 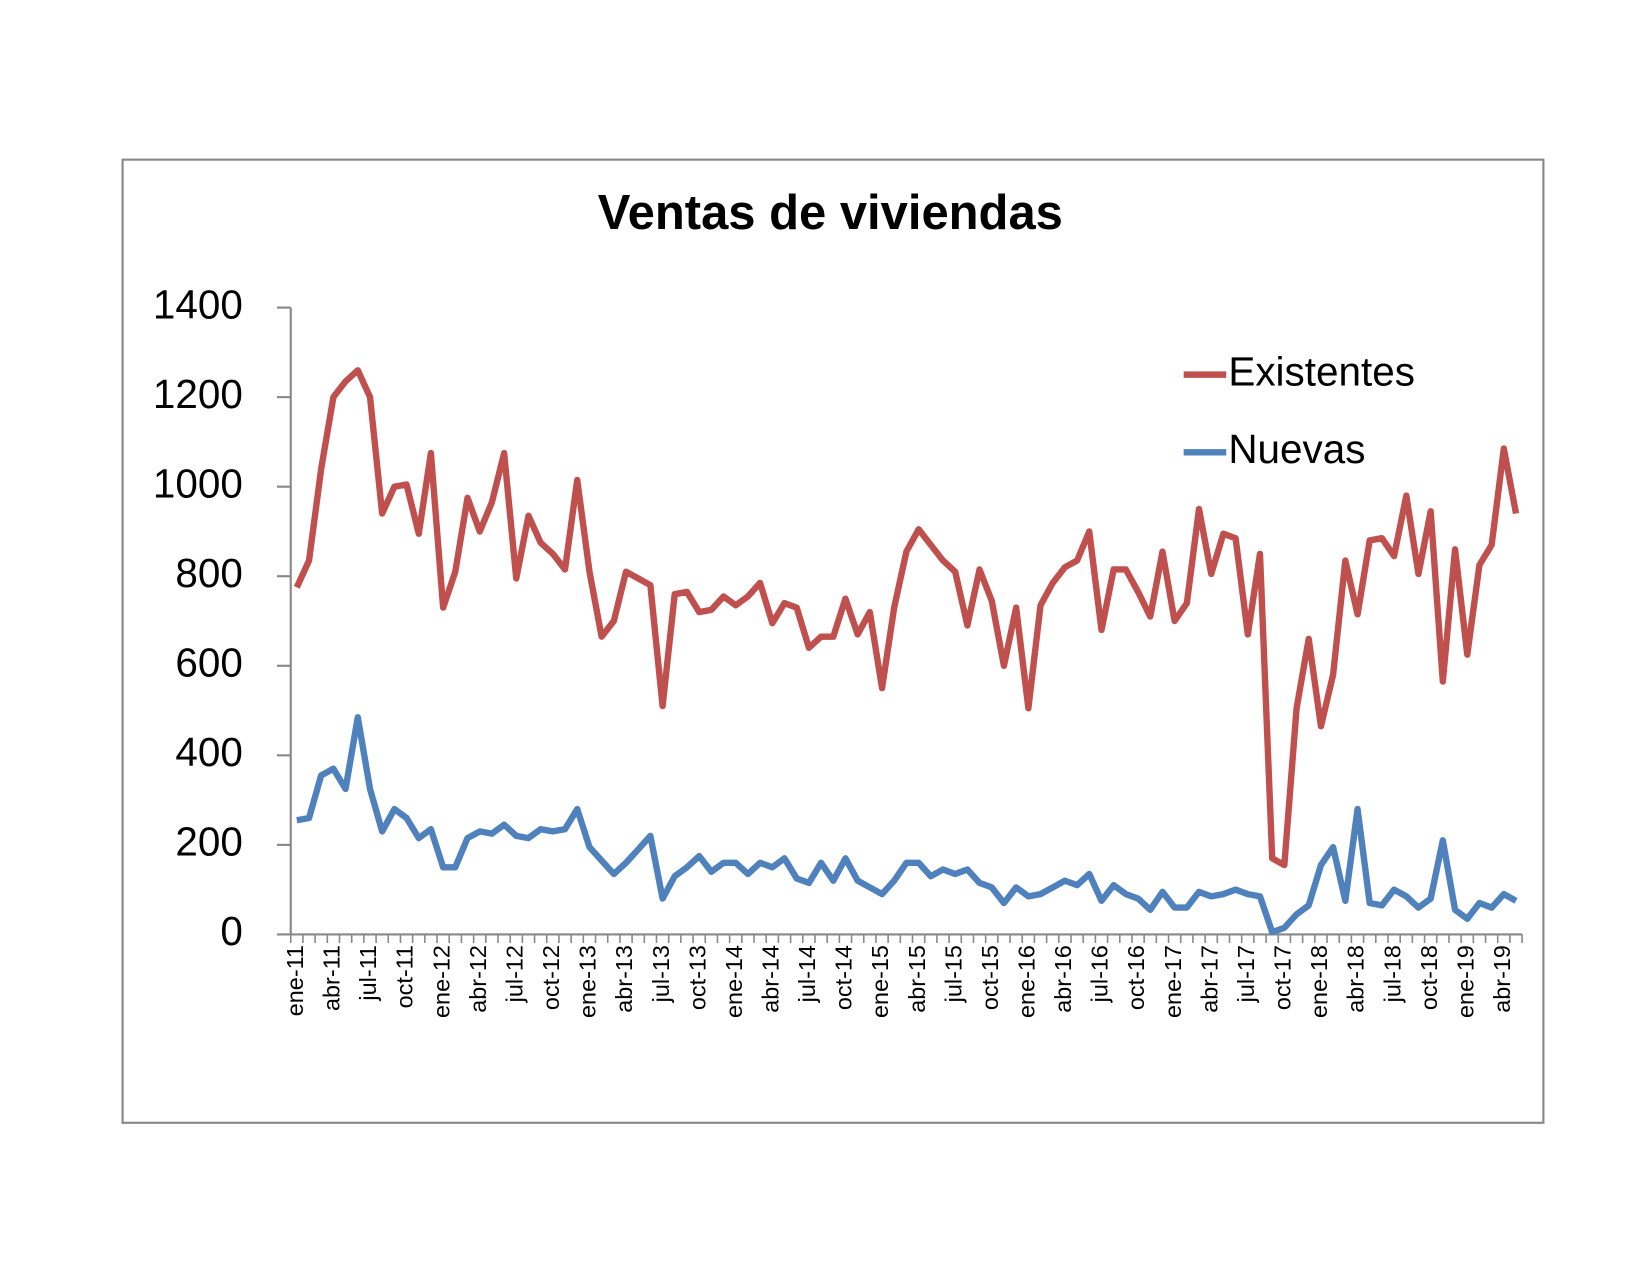 What do you see at coordinates (368, 973) in the screenshot?
I see `x-tick-label: jul-11` at bounding box center [368, 973].